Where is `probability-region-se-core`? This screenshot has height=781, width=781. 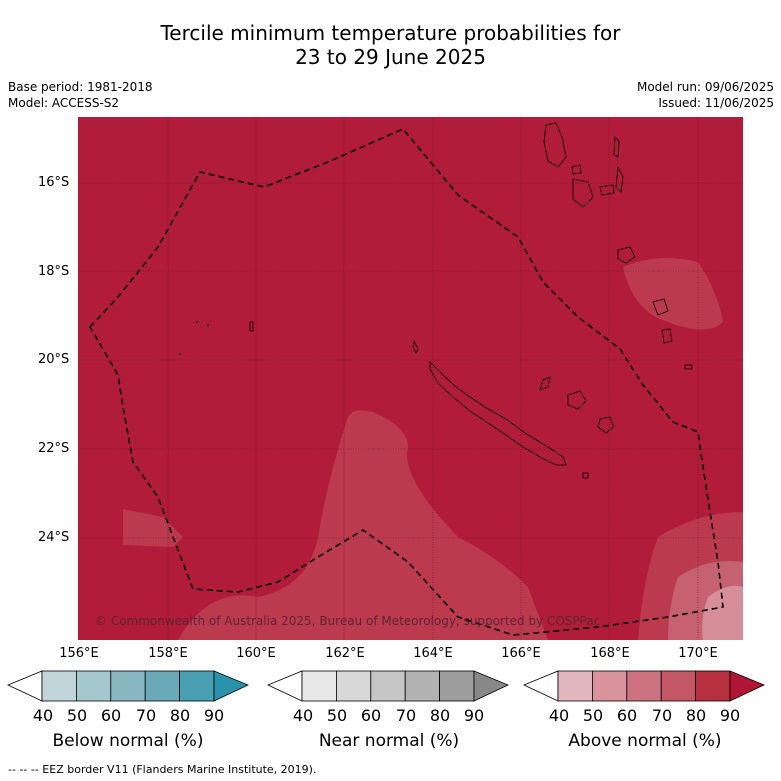
probability-region-se-core is located at coordinates (722, 612).